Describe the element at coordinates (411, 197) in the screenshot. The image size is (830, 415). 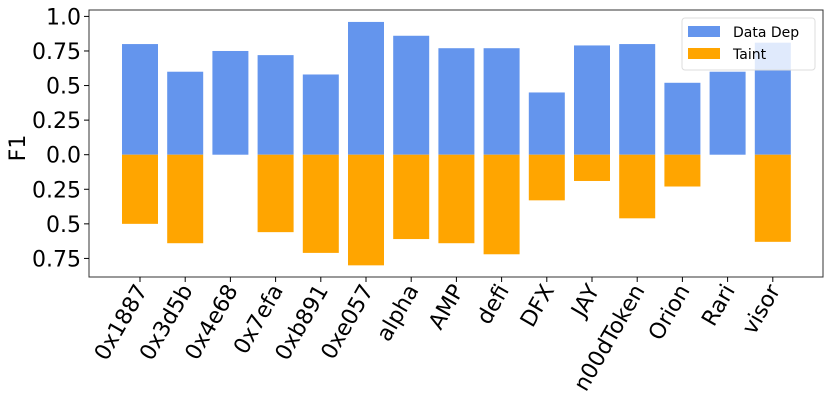
I see `bar-taint-alpha` at that location.